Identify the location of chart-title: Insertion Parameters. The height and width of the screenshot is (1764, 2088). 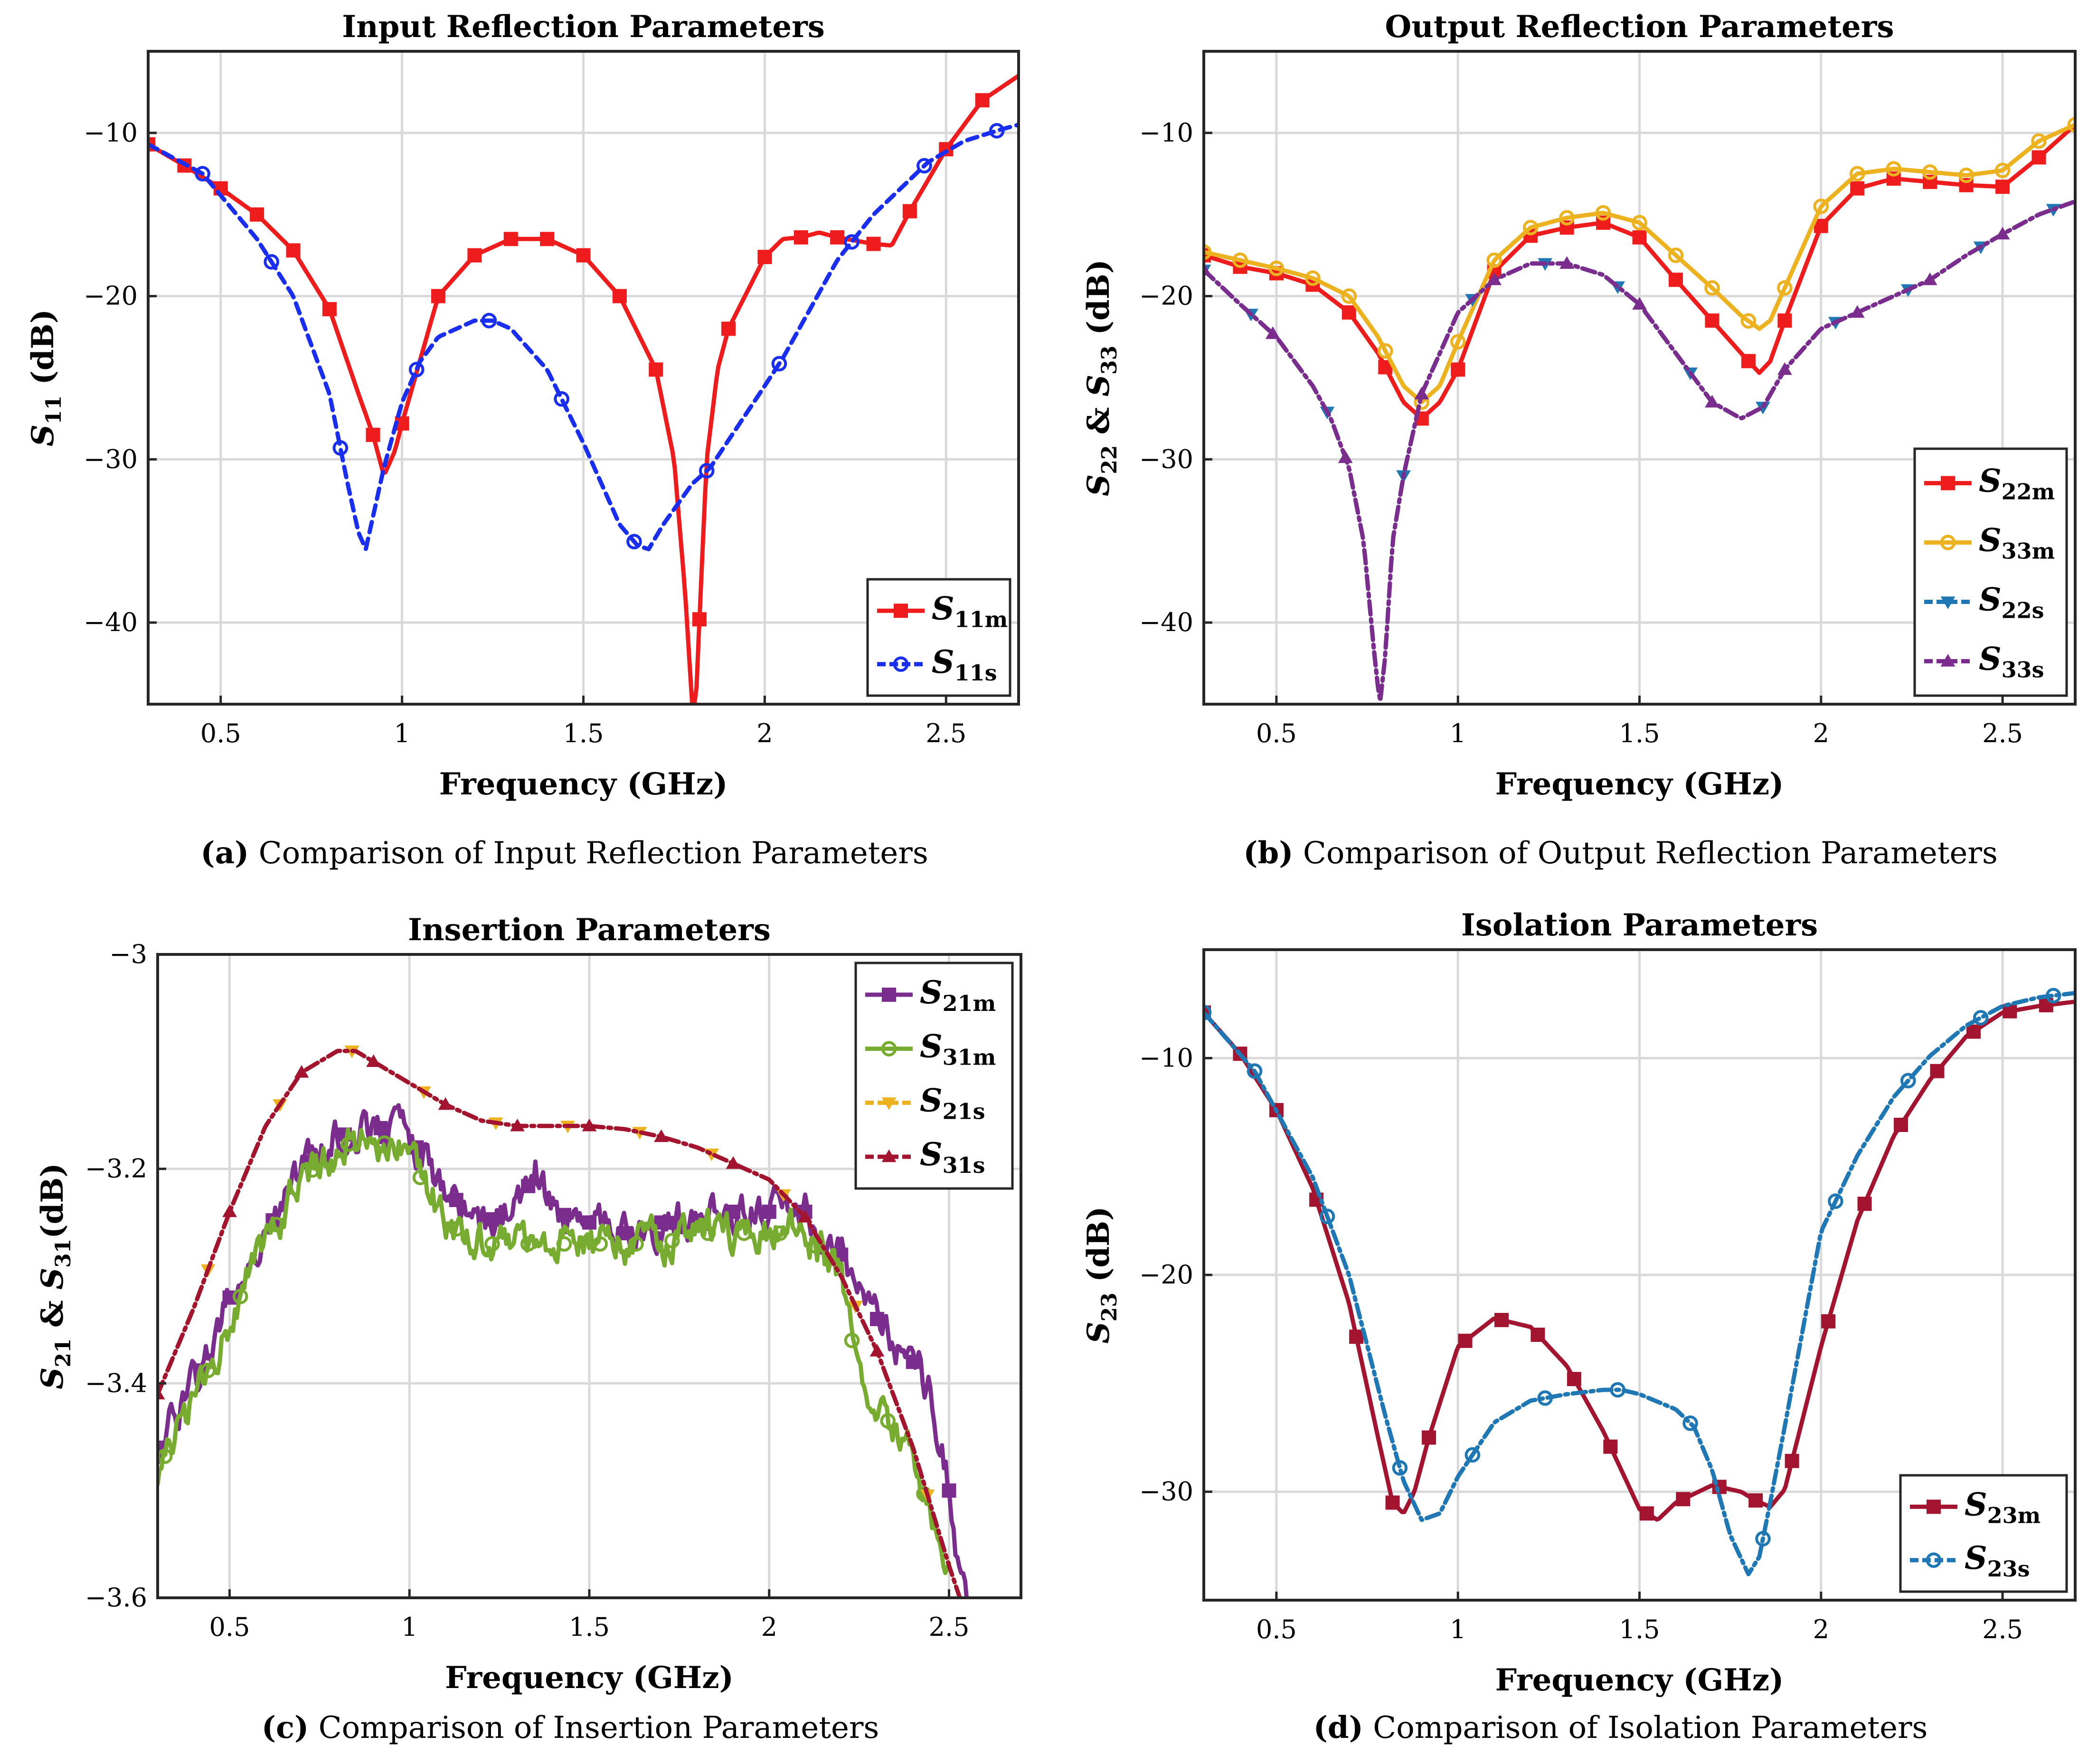
(589, 930).